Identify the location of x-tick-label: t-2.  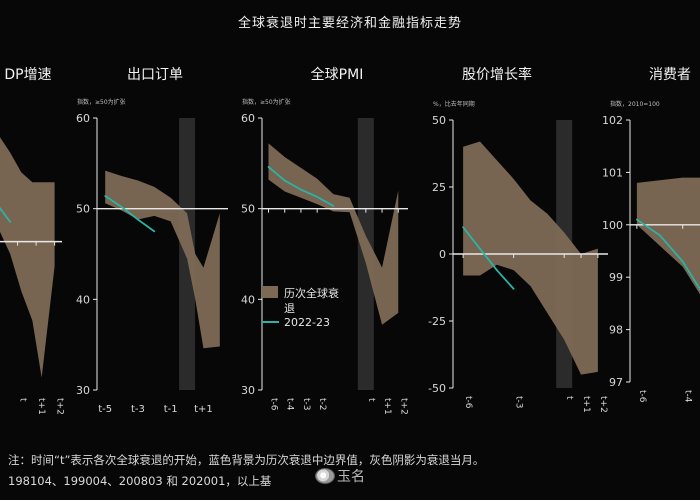
(322, 404).